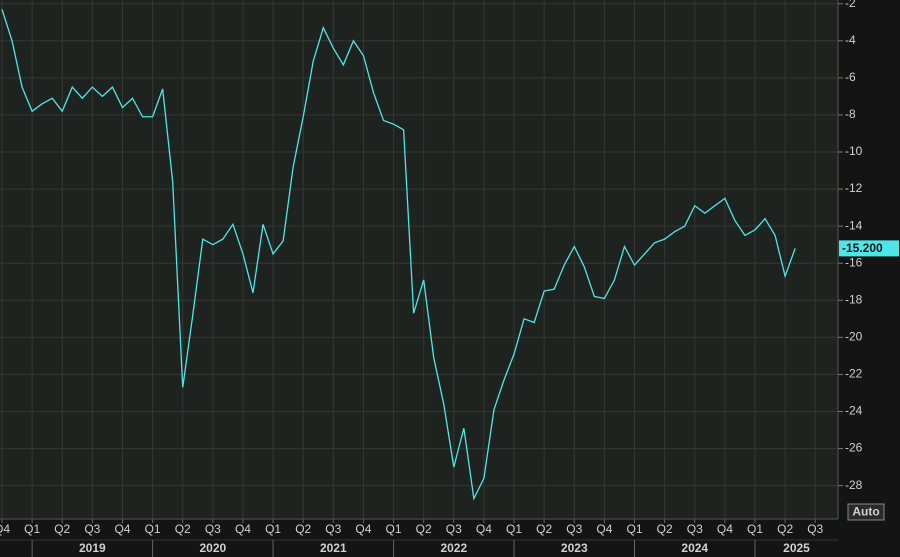  Describe the element at coordinates (850, 40) in the screenshot. I see `y-tick-label: -4` at that location.